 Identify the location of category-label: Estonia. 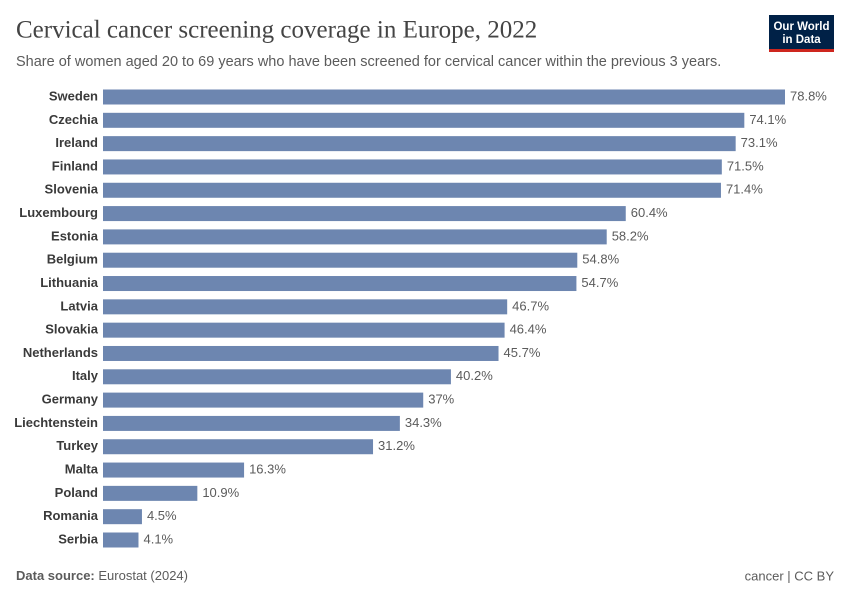
(75, 235).